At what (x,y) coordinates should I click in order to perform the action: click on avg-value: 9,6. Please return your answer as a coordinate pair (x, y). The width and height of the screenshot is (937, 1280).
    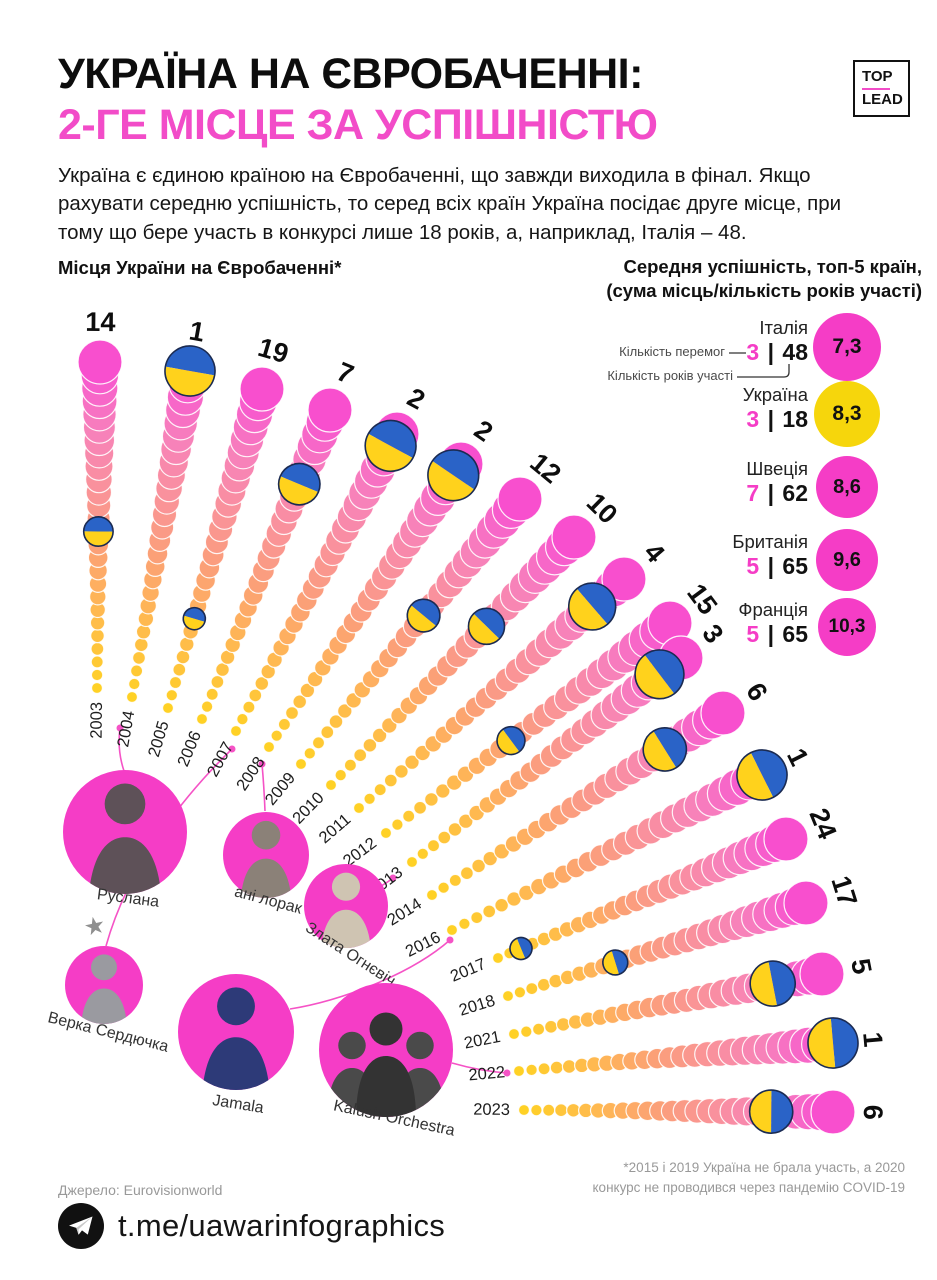
    Looking at the image, I should click on (847, 559).